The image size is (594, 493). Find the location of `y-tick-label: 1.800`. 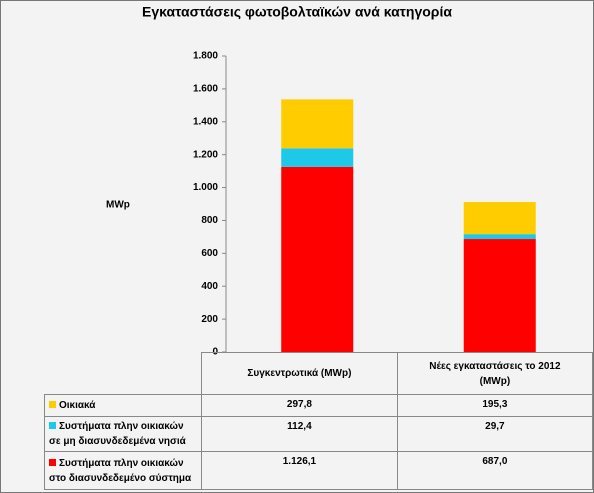

y-tick-label: 1.800 is located at coordinates (205, 56).